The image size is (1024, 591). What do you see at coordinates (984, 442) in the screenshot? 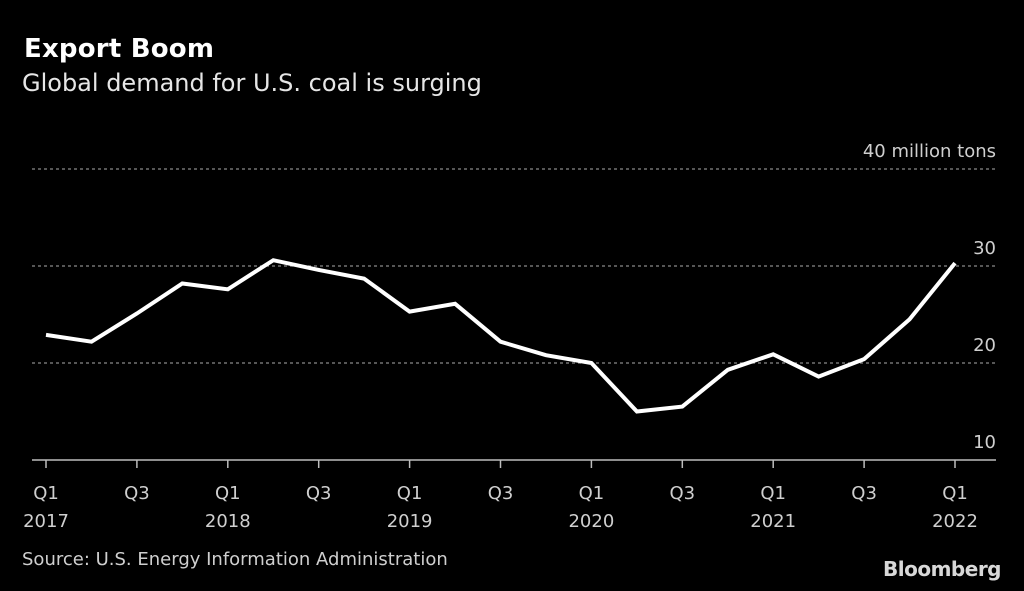
I see `y-tick-label: 10` at bounding box center [984, 442].